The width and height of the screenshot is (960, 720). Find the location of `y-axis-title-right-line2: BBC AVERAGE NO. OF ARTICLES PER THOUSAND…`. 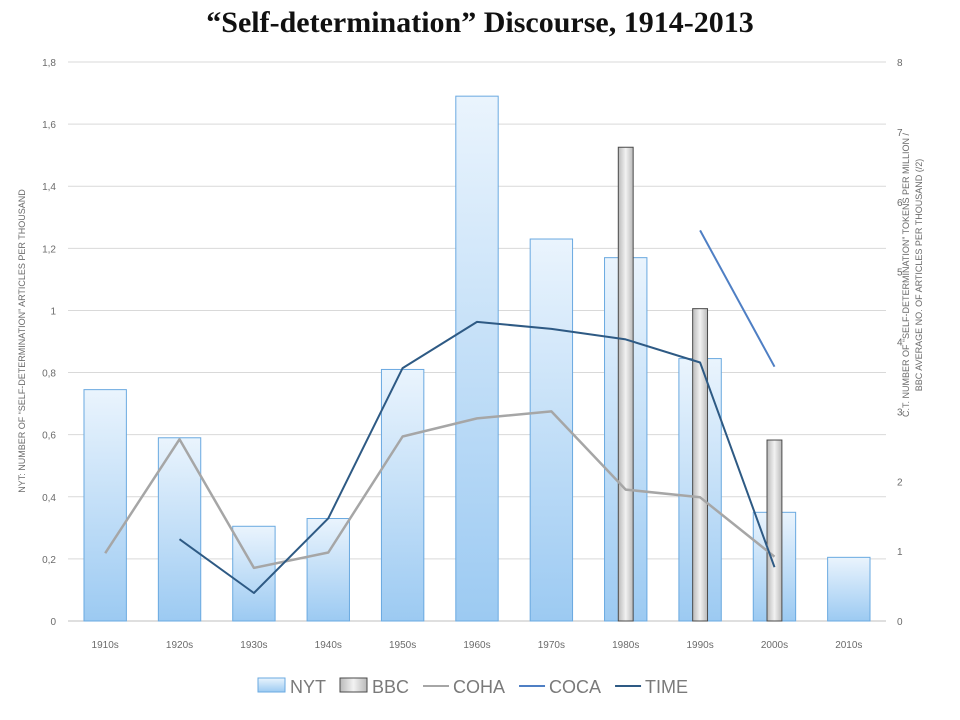

y-axis-title-right-line2: BBC AVERAGE NO. OF ARTICLES PER THOUSAND… is located at coordinates (919, 275).